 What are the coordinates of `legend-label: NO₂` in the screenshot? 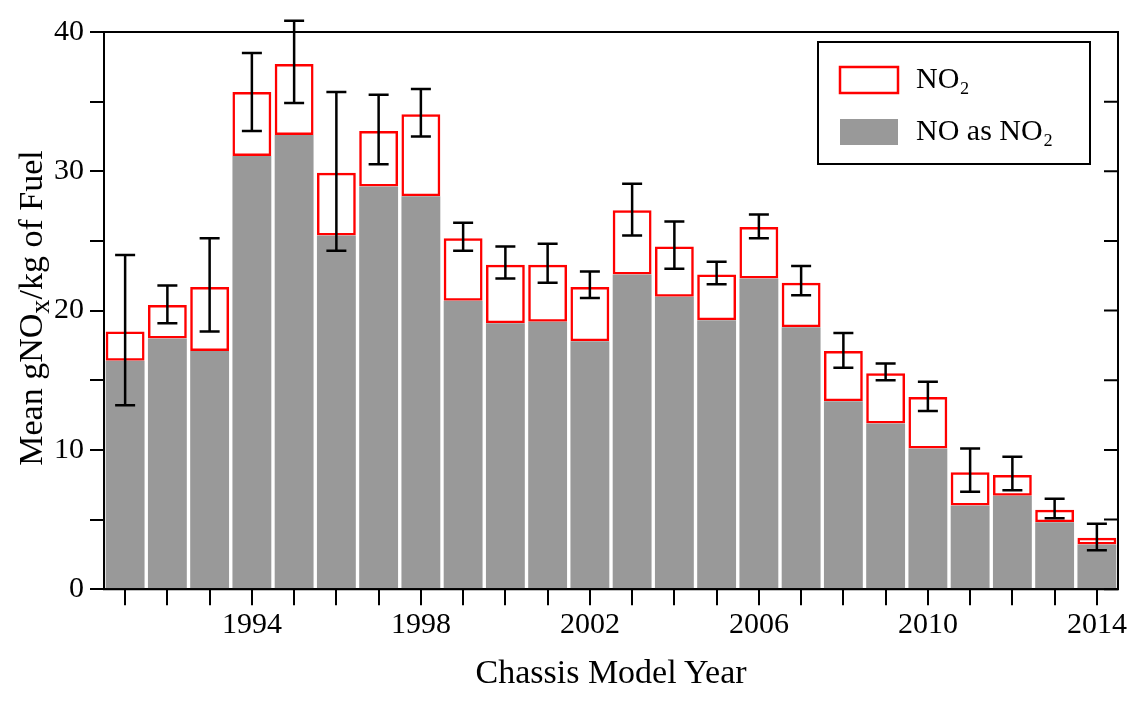 It's located at (943, 77).